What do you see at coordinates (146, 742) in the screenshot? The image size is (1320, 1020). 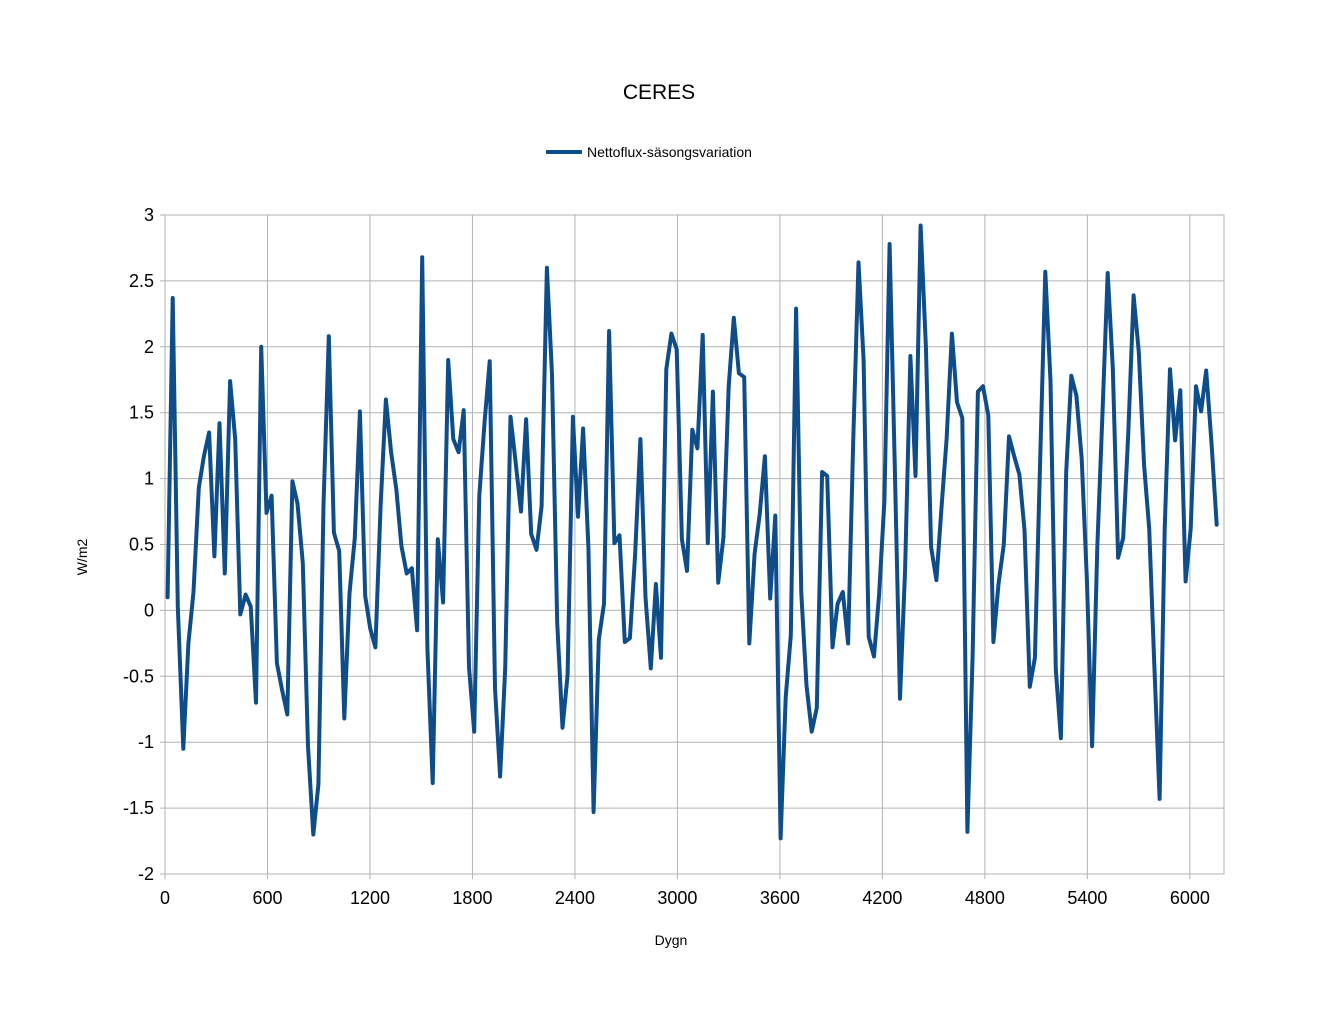 I see `y-tick-label: -1` at bounding box center [146, 742].